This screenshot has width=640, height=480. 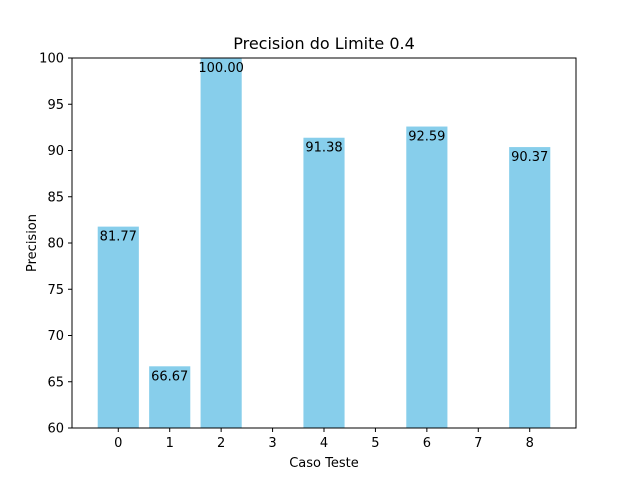 What do you see at coordinates (530, 443) in the screenshot?
I see `x-tick-label: 8` at bounding box center [530, 443].